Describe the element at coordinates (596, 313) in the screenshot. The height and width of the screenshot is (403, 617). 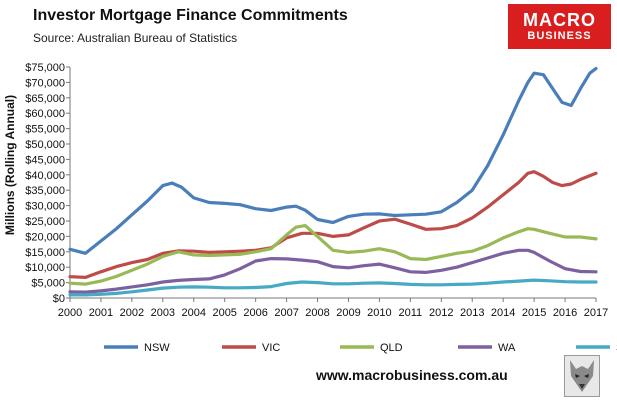
I see `x-tick-label: 2017` at that location.